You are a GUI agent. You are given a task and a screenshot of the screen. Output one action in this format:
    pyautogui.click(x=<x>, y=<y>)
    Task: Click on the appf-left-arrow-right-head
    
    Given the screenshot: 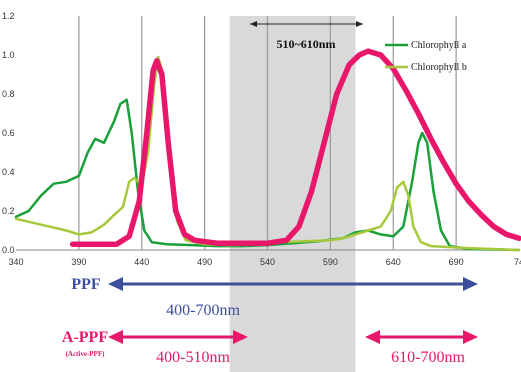 What is the action you would take?
    pyautogui.click(x=240, y=337)
    